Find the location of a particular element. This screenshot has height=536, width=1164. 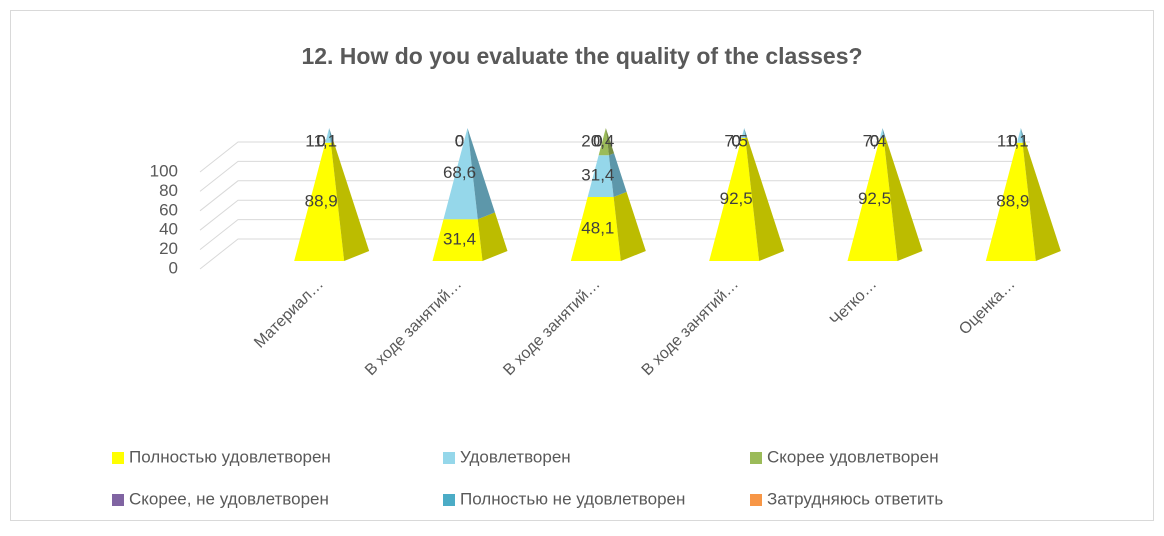

legend-label: Удовлетворен is located at coordinates (515, 456).